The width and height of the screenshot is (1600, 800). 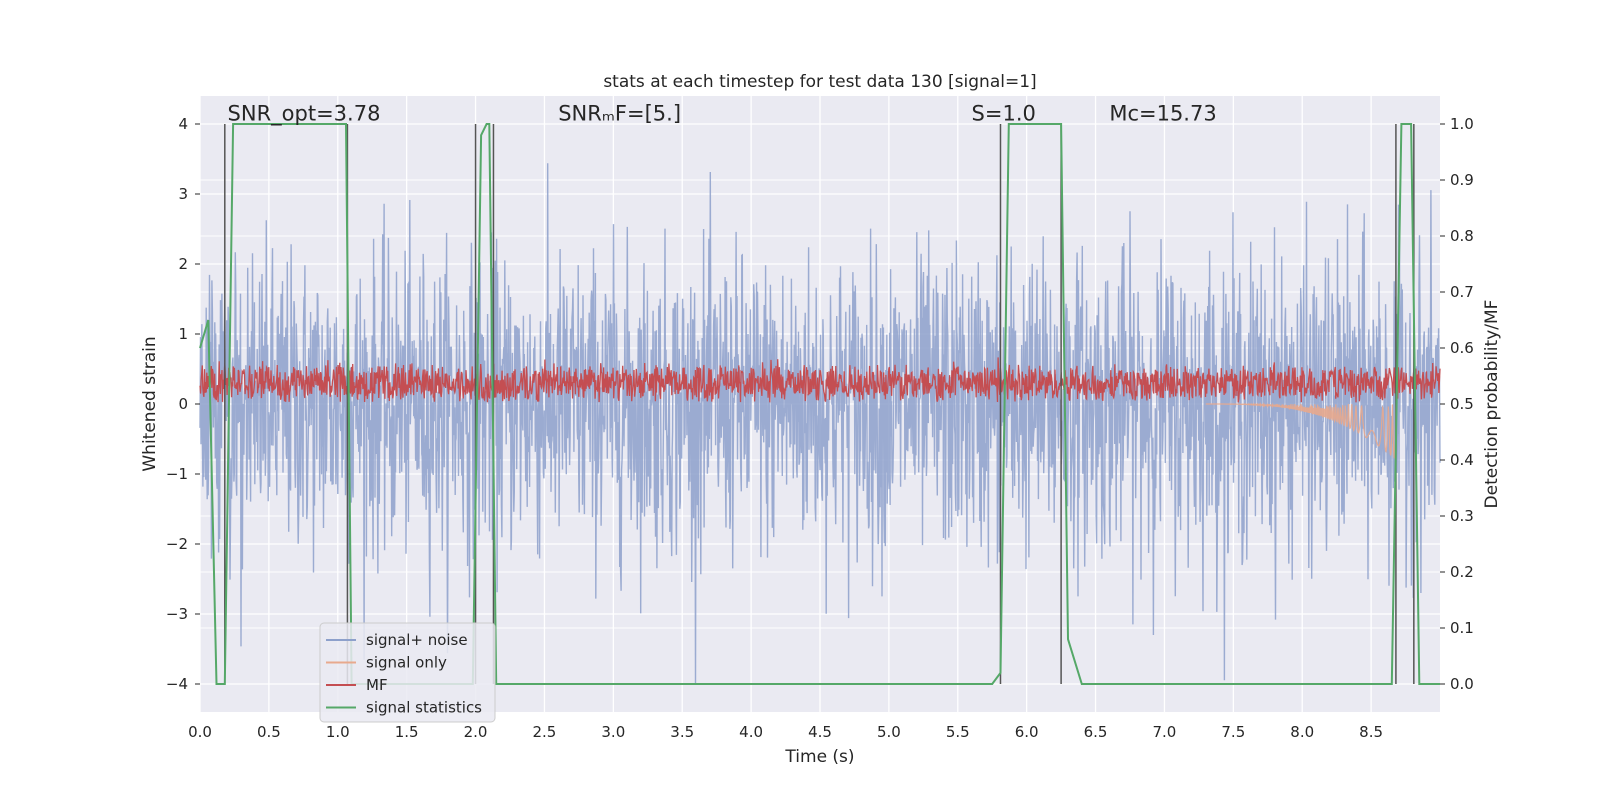 What do you see at coordinates (1165, 732) in the screenshot?
I see `x-tick-label: 7.0` at bounding box center [1165, 732].